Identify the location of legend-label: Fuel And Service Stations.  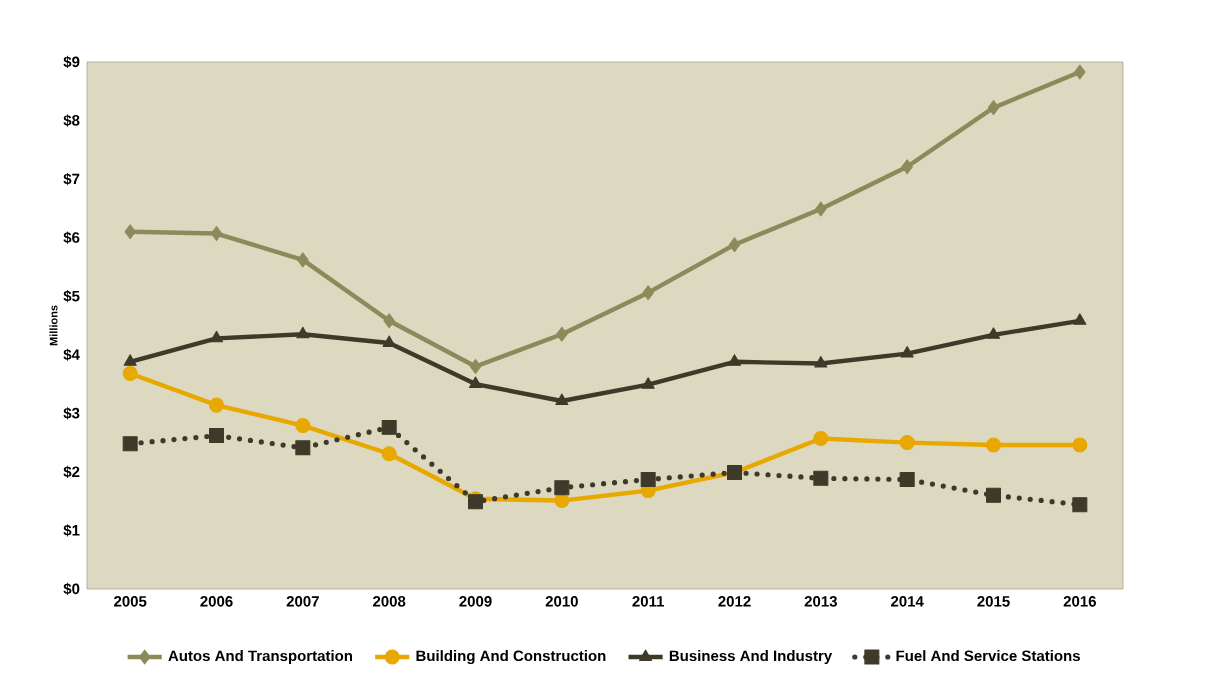
(988, 656).